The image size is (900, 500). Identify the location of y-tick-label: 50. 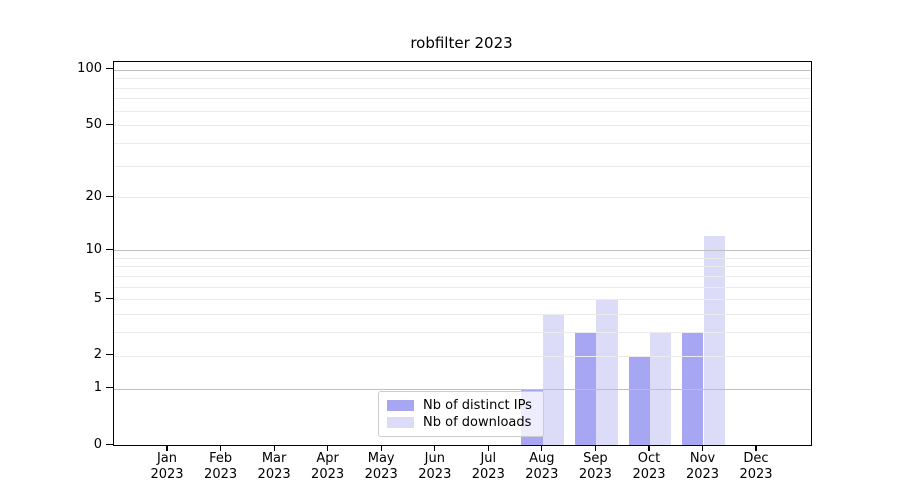
(93, 124).